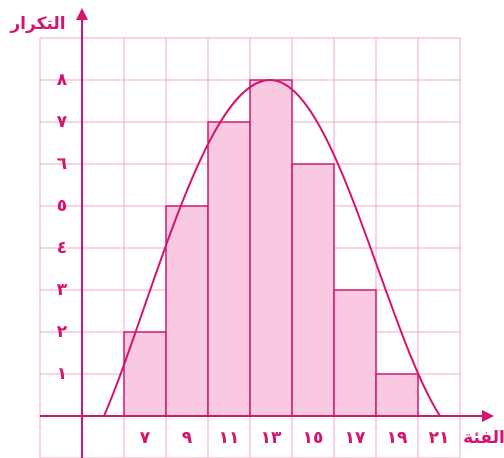 Image resolution: width=504 pixels, height=458 pixels. What do you see at coordinates (62, 374) in the screenshot?
I see `y-tick-label: ١` at bounding box center [62, 374].